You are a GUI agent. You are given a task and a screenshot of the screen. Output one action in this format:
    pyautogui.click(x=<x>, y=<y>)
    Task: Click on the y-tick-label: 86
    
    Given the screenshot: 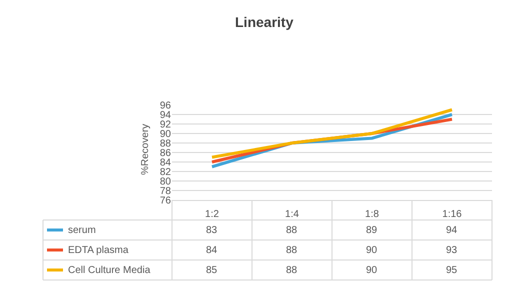 What is the action you would take?
    pyautogui.click(x=166, y=153)
    